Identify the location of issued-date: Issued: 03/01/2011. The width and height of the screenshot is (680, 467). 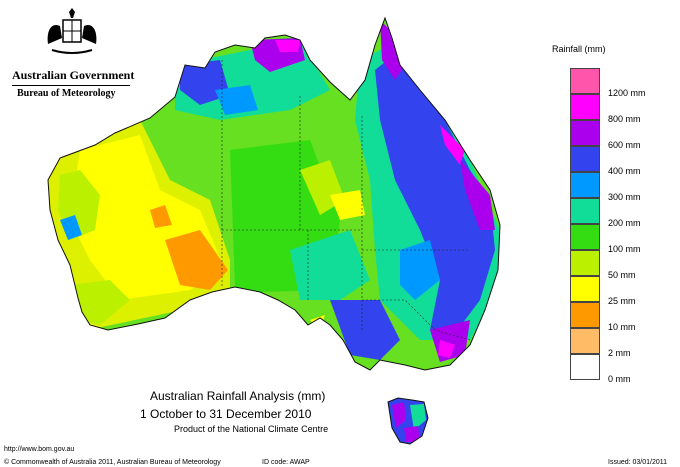
(638, 462).